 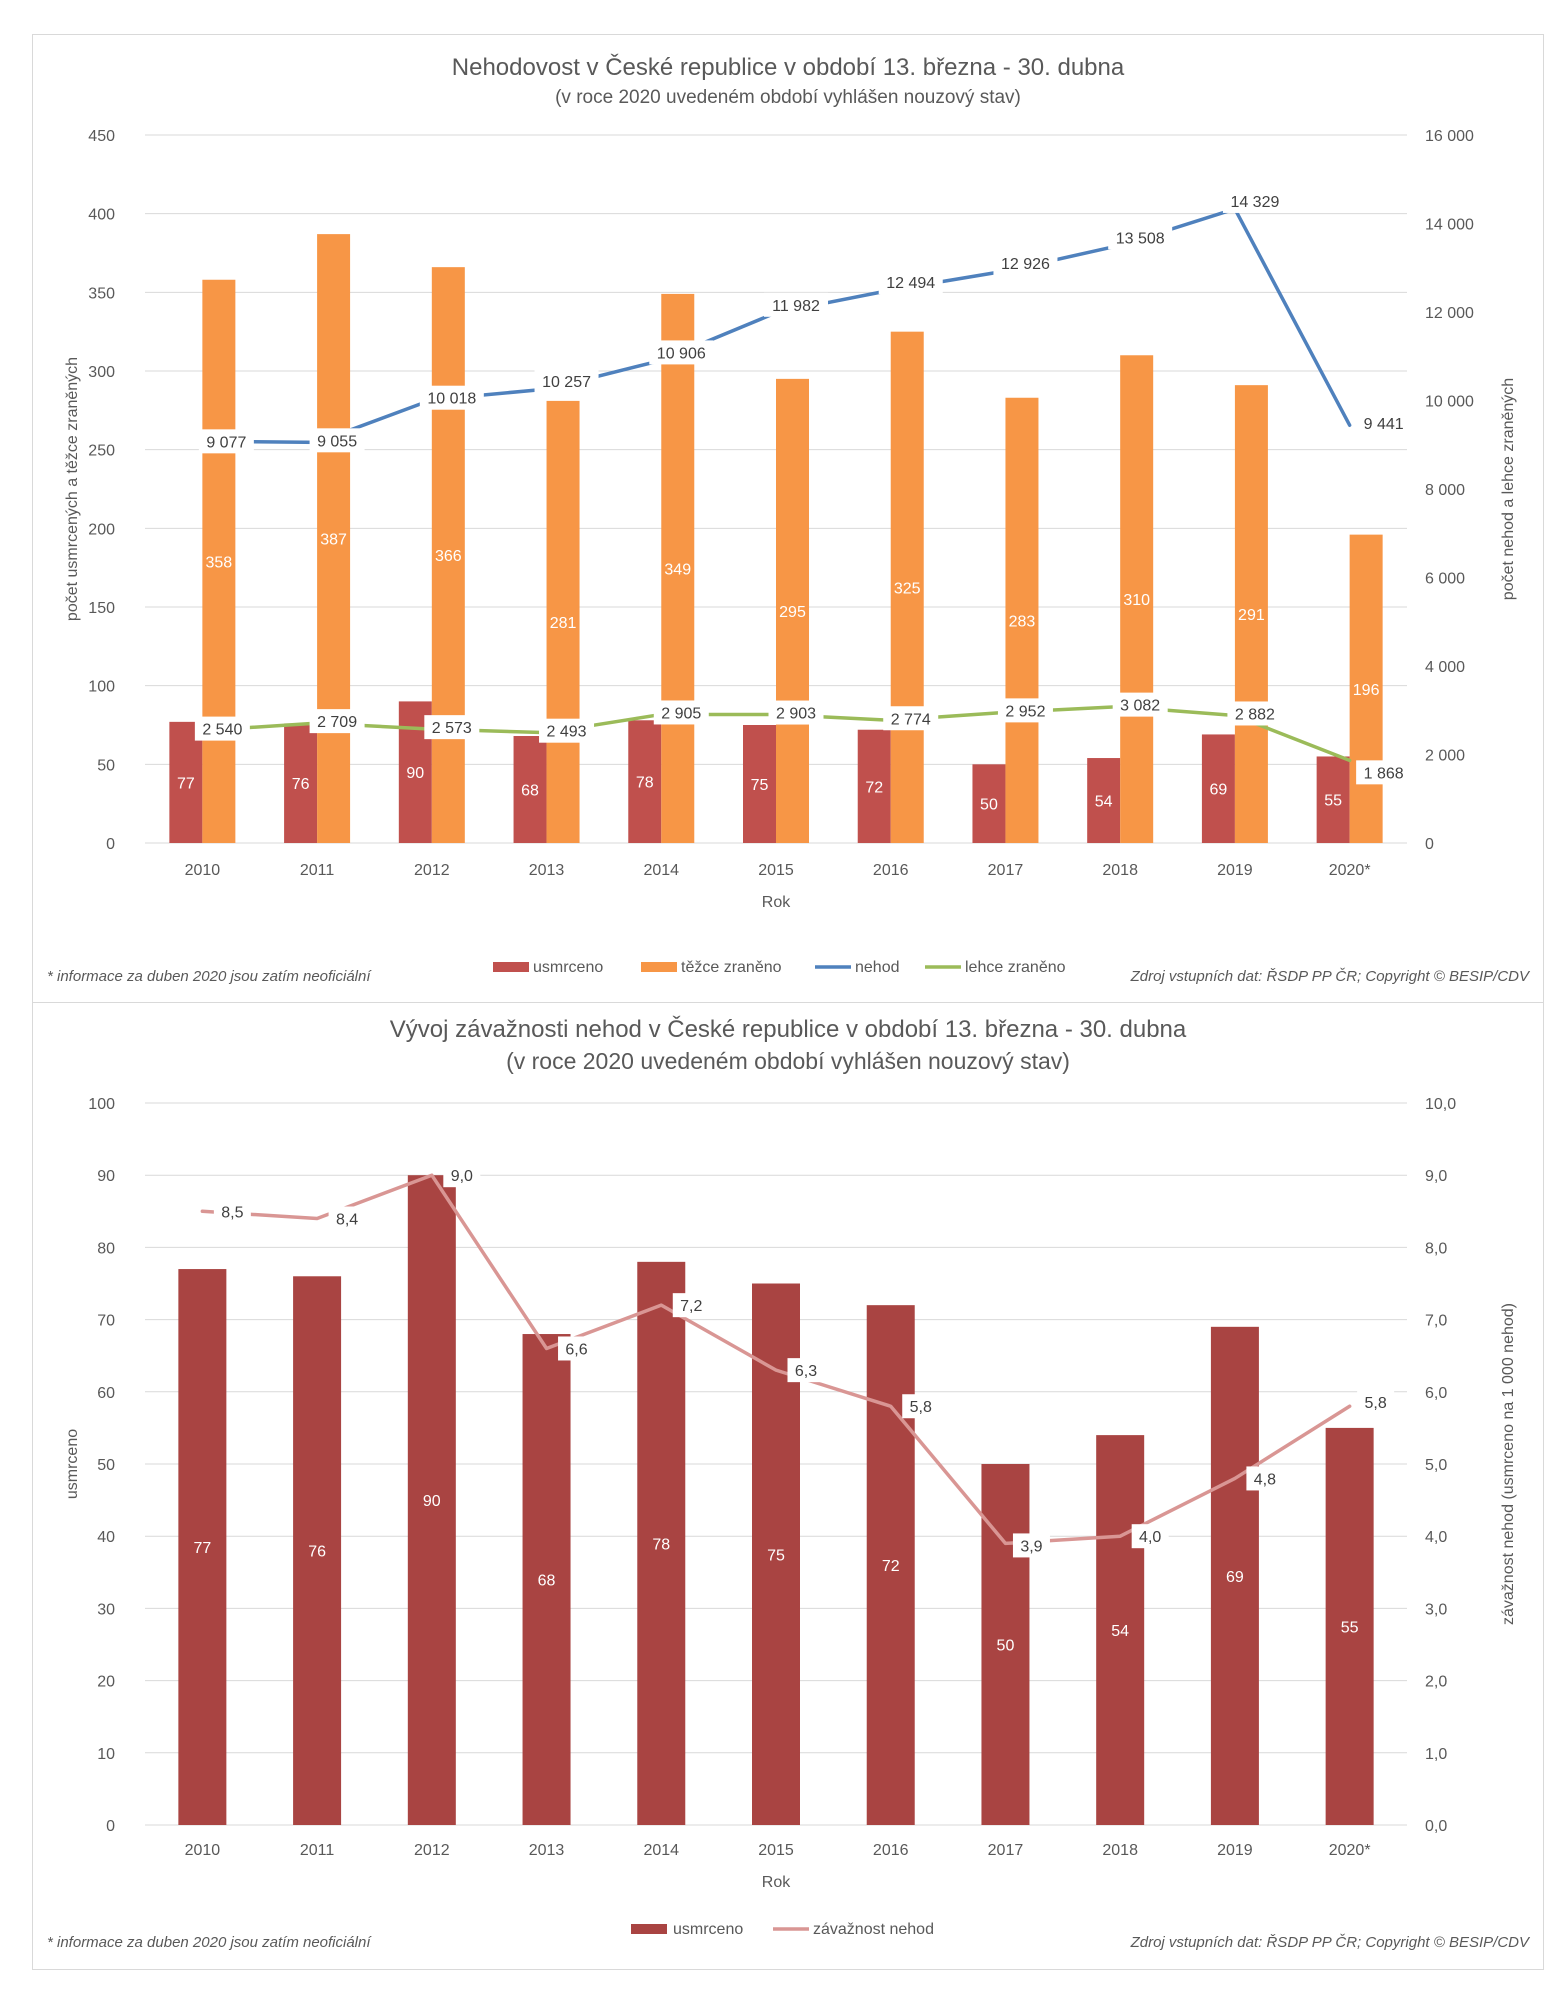 What do you see at coordinates (1436, 1176) in the screenshot?
I see `y2-tick-label: 9,0` at bounding box center [1436, 1176].